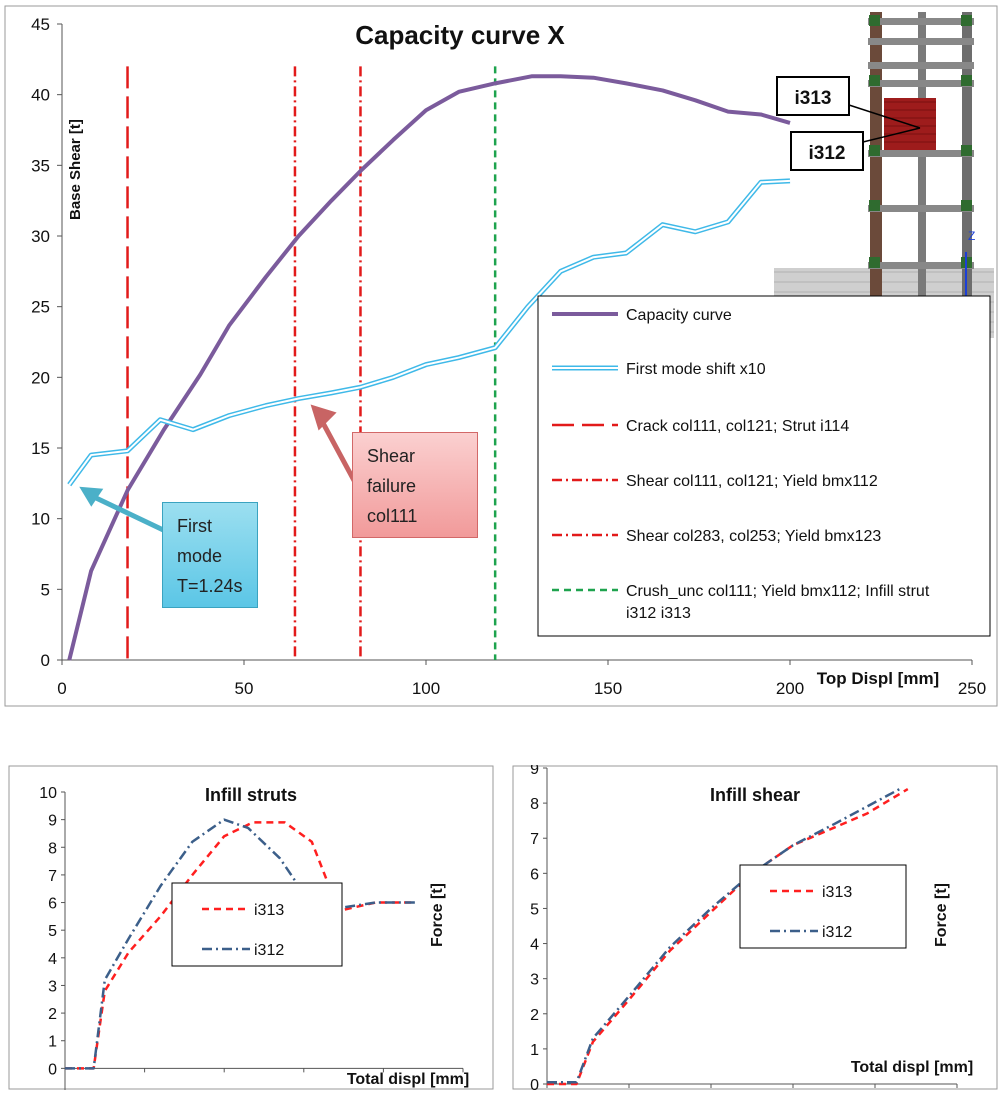 This screenshot has width=1000, height=1097. What do you see at coordinates (244, 688) in the screenshot?
I see `x-tick-label: 50` at bounding box center [244, 688].